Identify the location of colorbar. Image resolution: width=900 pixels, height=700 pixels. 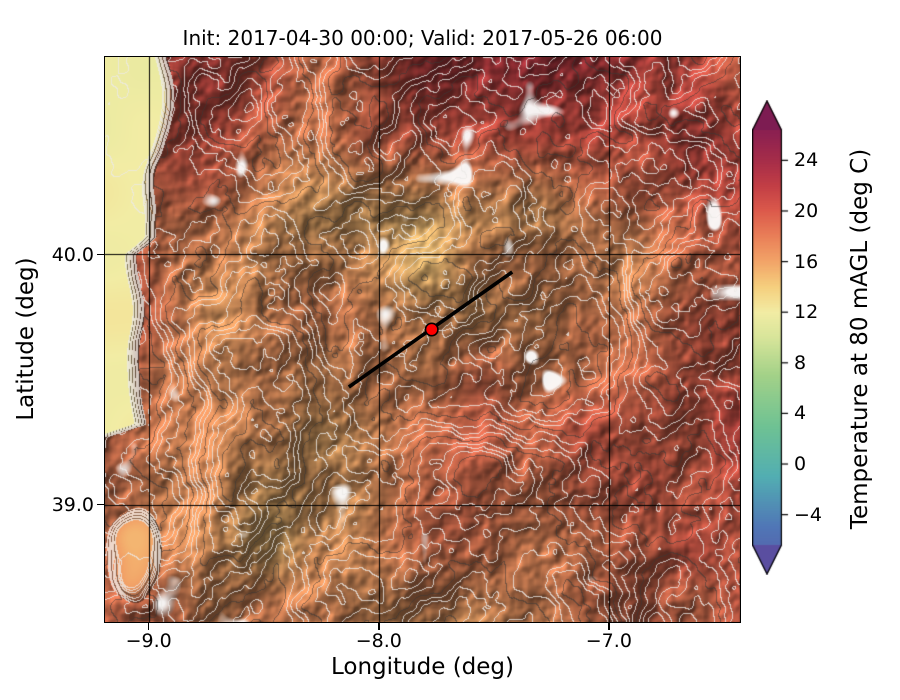
(771, 337).